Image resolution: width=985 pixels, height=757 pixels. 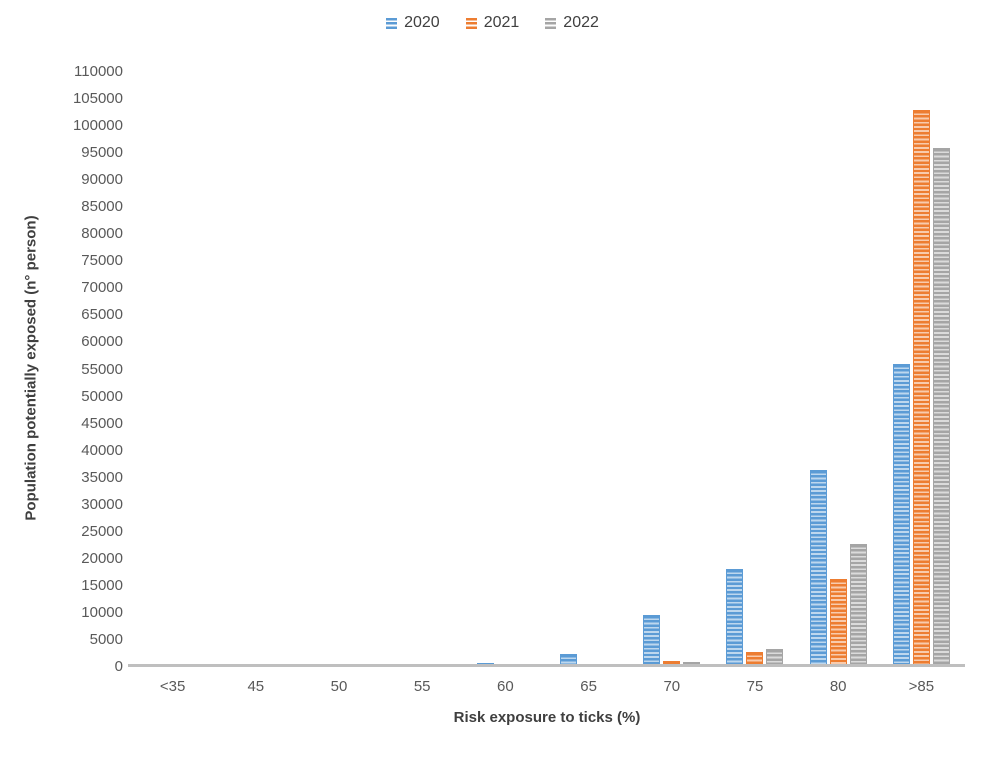 What do you see at coordinates (102, 315) in the screenshot?
I see `y-tick-label: 65000` at bounding box center [102, 315].